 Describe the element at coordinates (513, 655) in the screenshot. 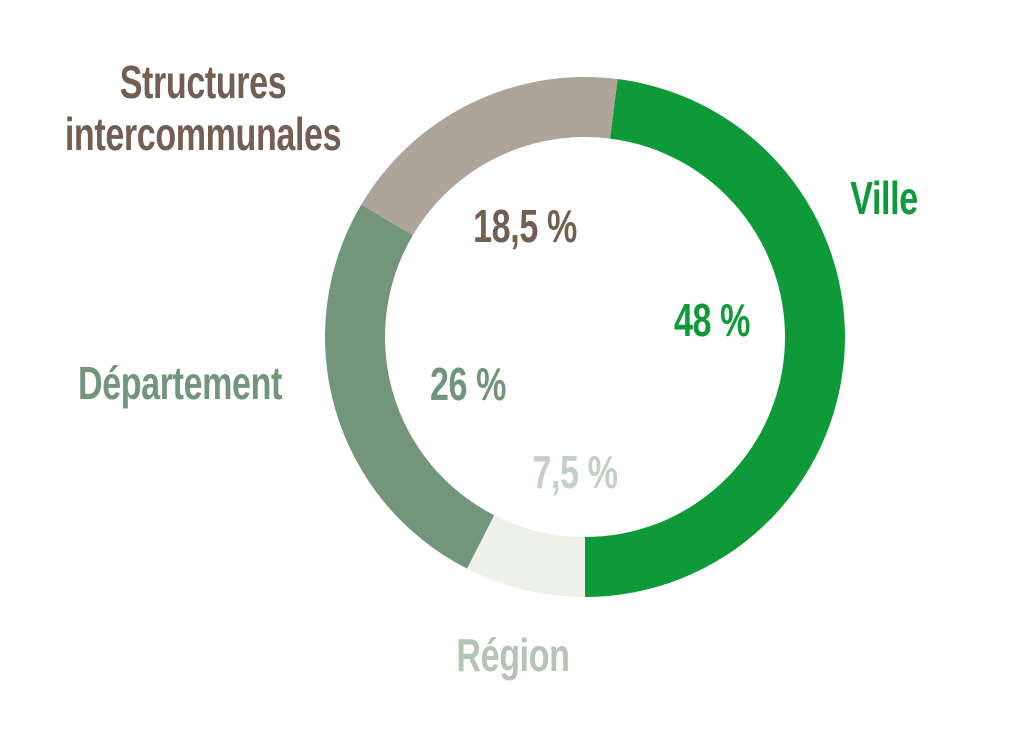

I see `category-label: Région` at that location.